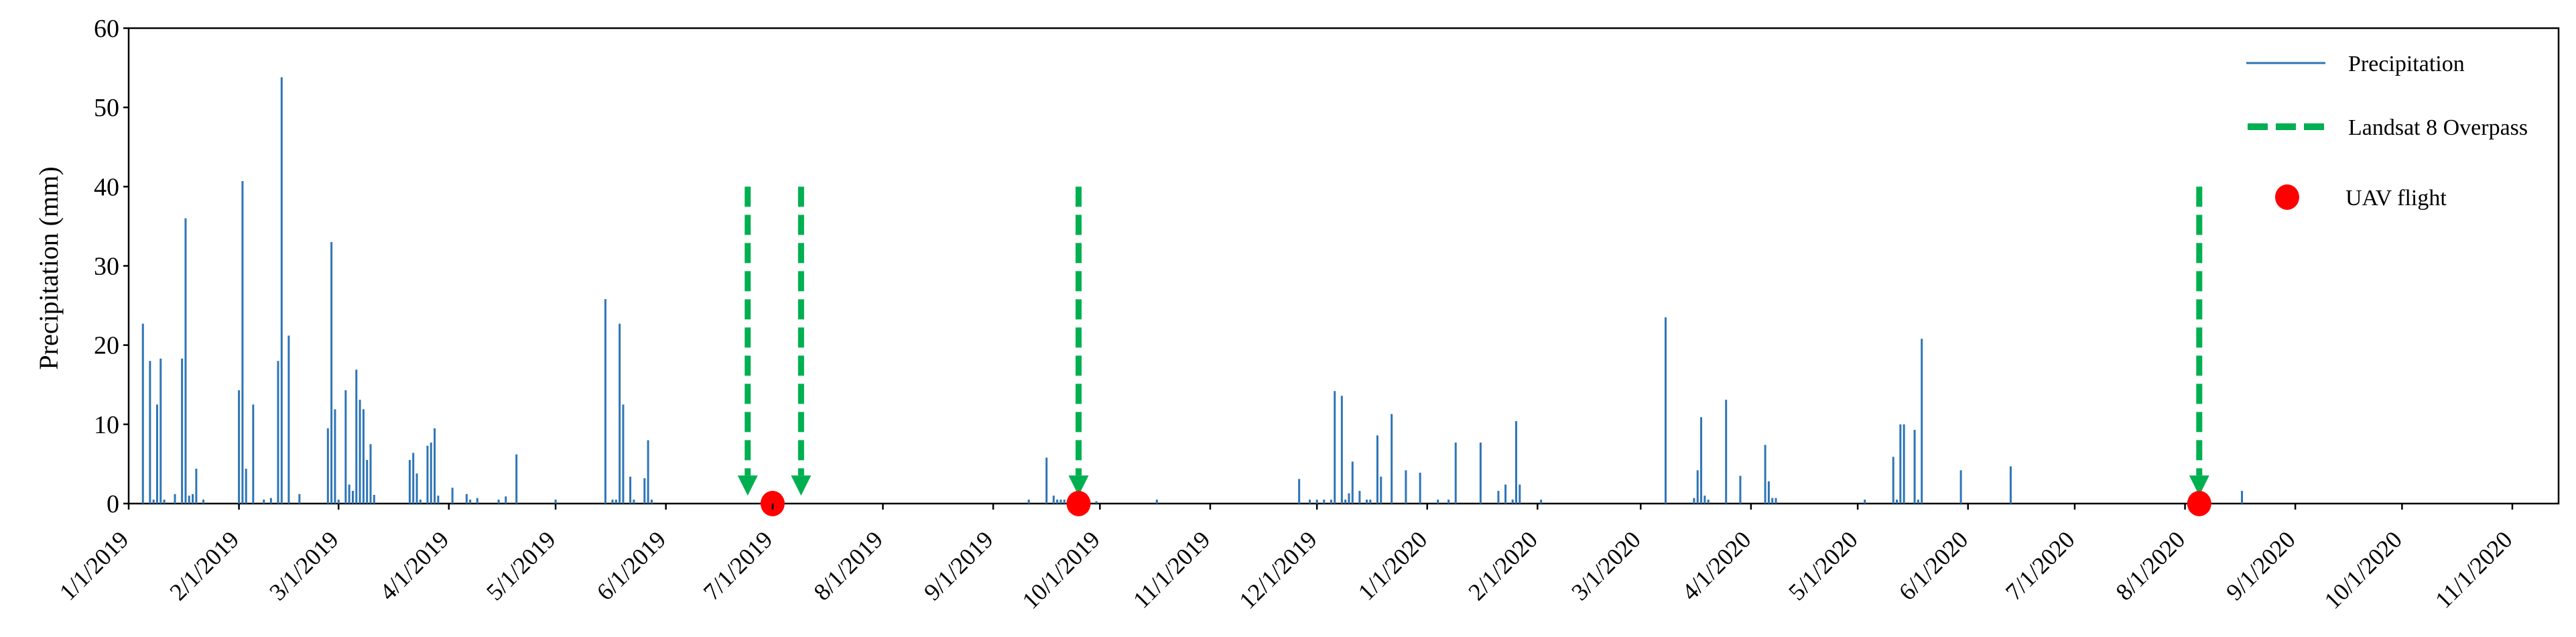 The width and height of the screenshot is (2576, 637). Describe the element at coordinates (1716, 565) in the screenshot. I see `x-tick-label: 4/1/2020` at that location.